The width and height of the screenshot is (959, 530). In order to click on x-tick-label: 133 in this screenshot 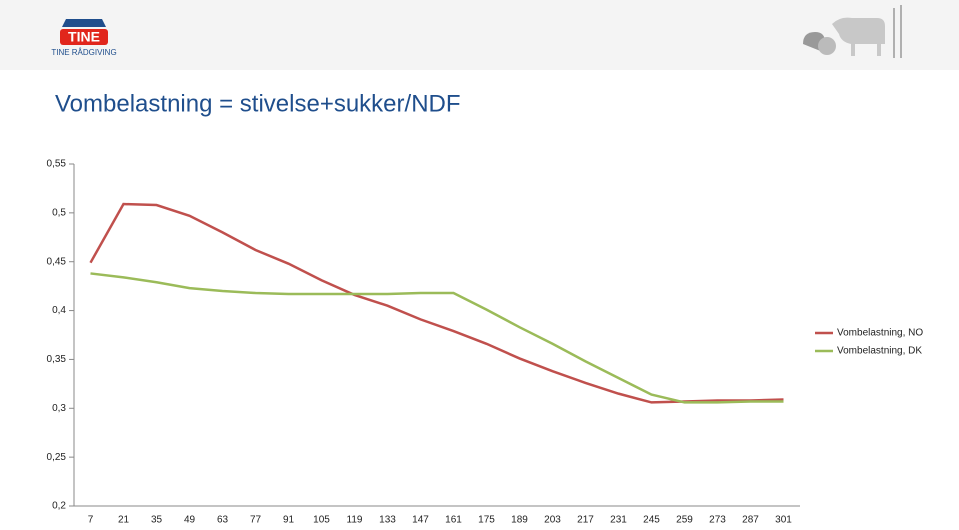, I will do `click(387, 520)`.